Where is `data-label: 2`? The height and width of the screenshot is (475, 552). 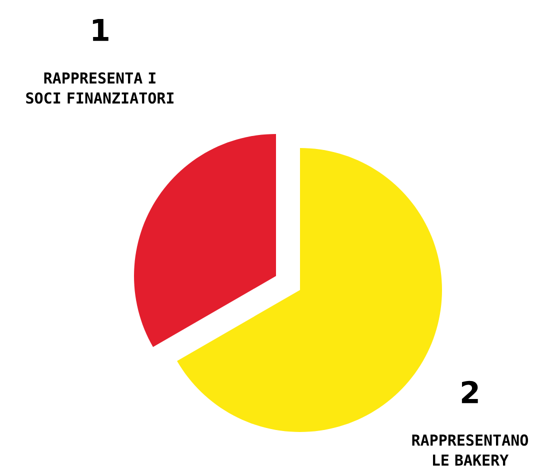
data-label: 2 is located at coordinates (470, 392).